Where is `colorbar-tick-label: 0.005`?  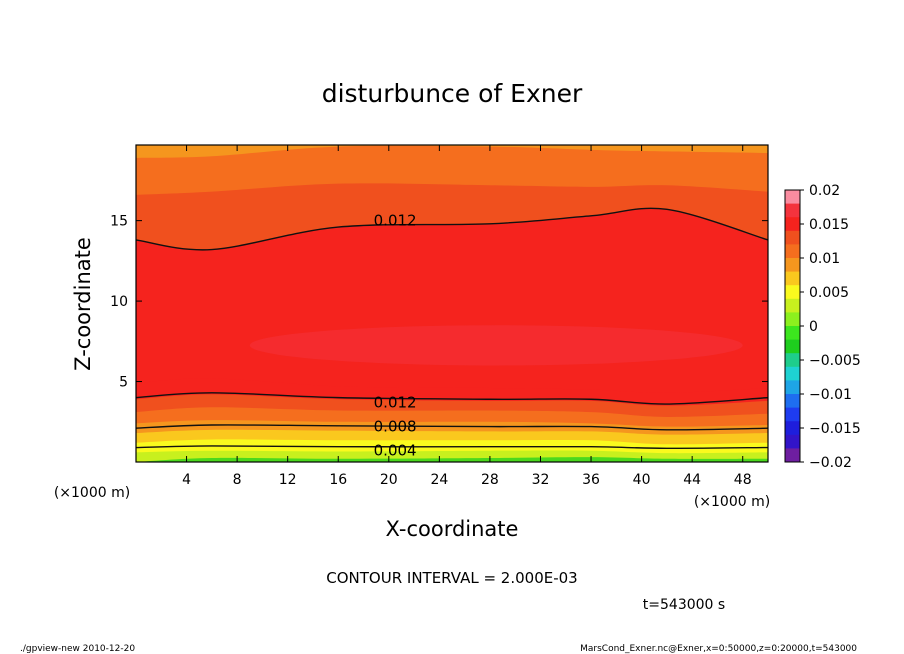
colorbar-tick-label: 0.005 is located at coordinates (829, 293).